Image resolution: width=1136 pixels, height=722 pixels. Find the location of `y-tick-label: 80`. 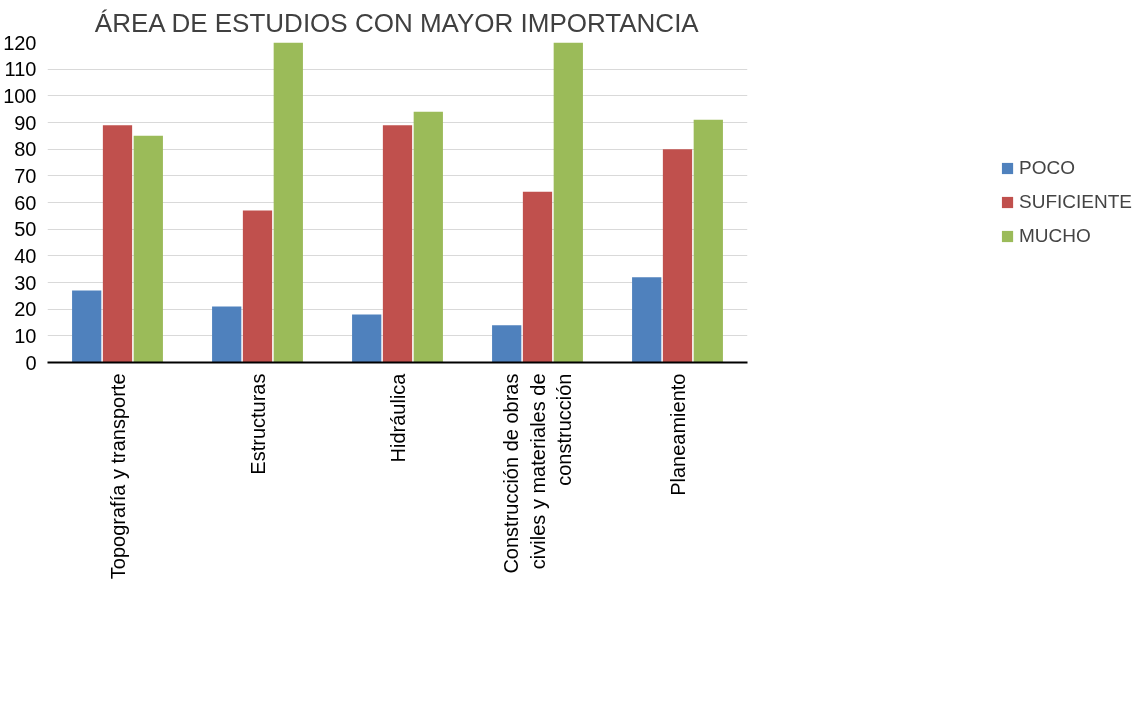

y-tick-label: 80 is located at coordinates (25, 149).